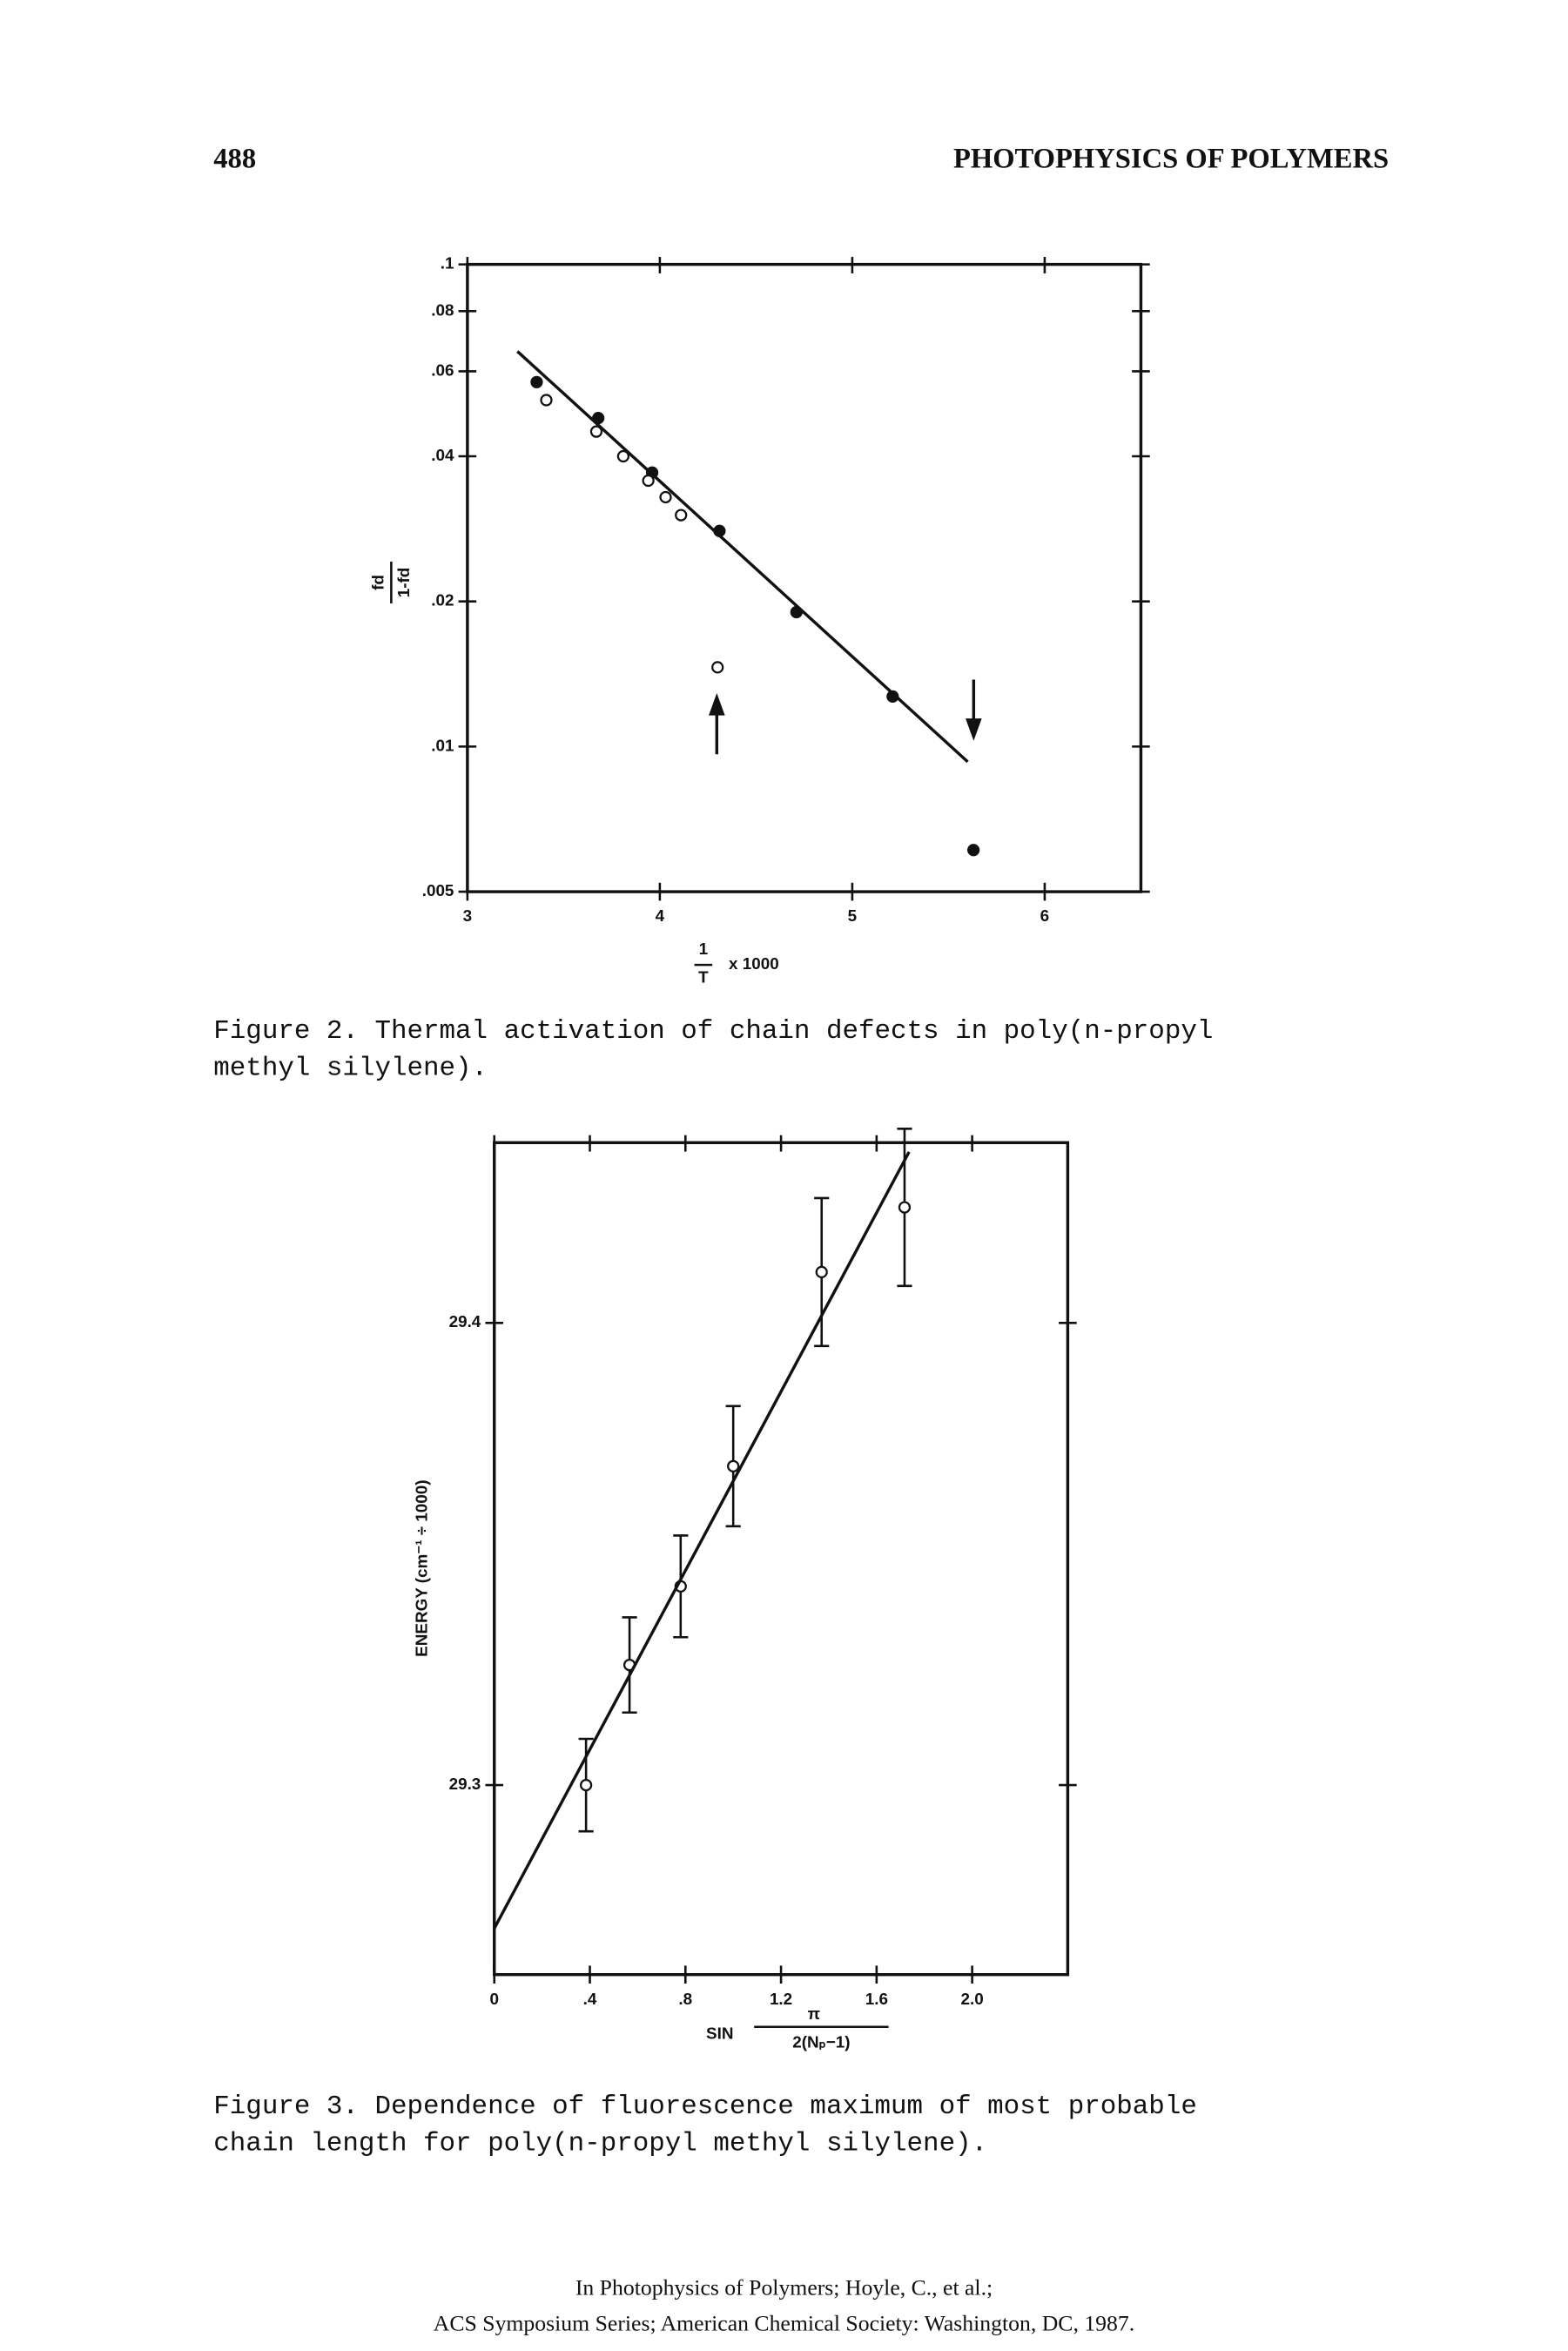 The width and height of the screenshot is (1568, 2351). What do you see at coordinates (821, 2042) in the screenshot?
I see `x-label-denominator: 2(Nₚ−1)` at bounding box center [821, 2042].